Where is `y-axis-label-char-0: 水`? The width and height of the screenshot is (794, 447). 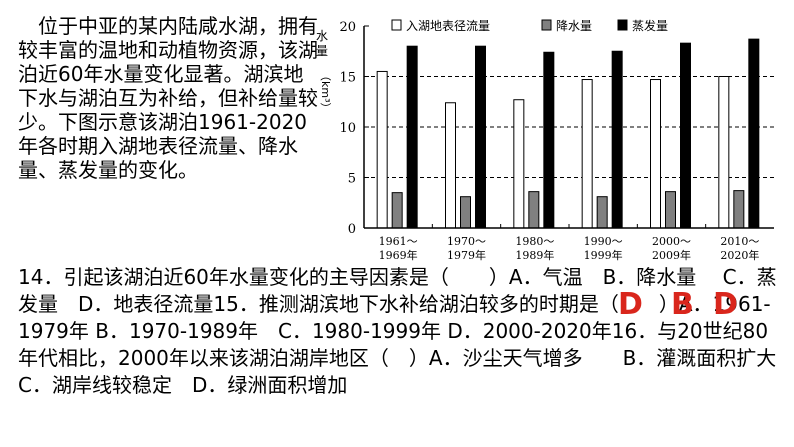
y-axis-label-char-0: 水 is located at coordinates (322, 36).